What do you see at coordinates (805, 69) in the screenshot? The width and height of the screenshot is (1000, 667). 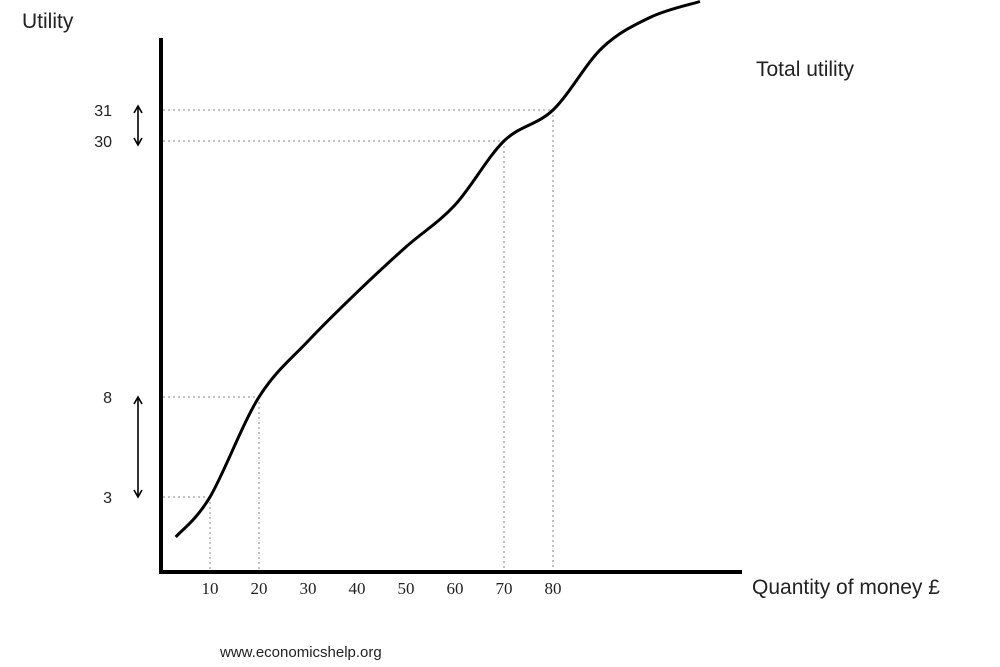 I see `series-label-total-utility: Total utility` at bounding box center [805, 69].